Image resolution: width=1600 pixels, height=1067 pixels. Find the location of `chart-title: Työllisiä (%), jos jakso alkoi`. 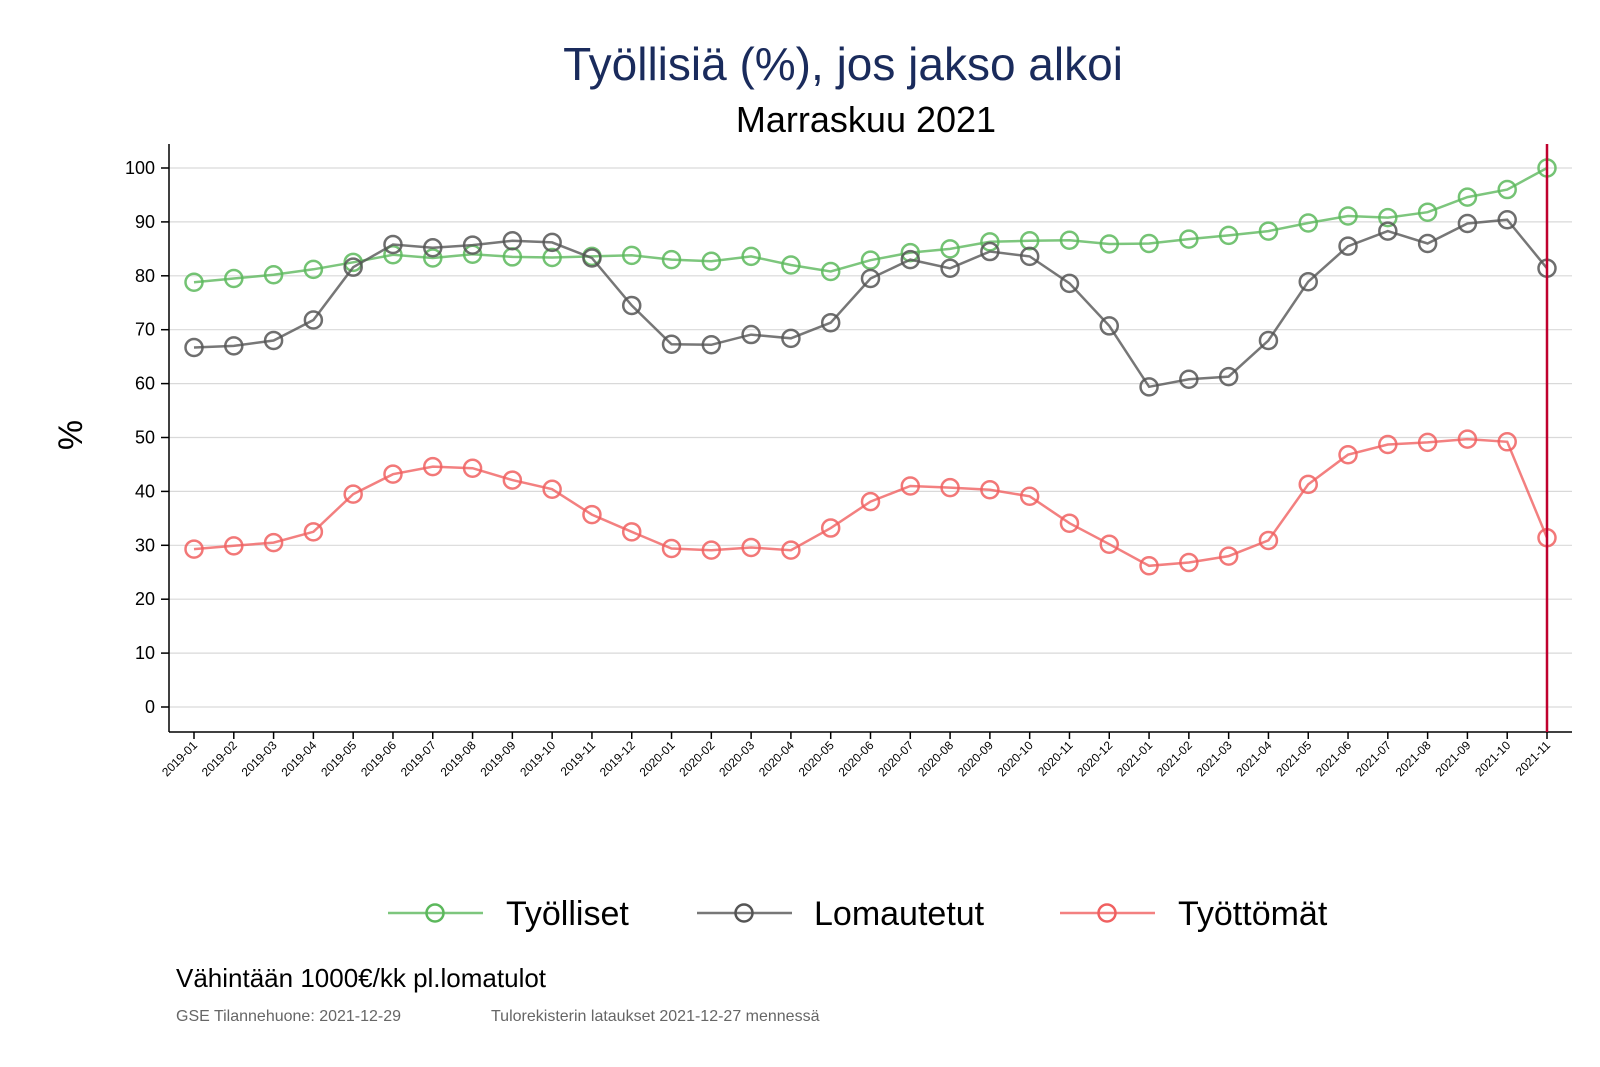

chart-title: Työllisiä (%), jos jakso alkoi is located at coordinates (843, 64).